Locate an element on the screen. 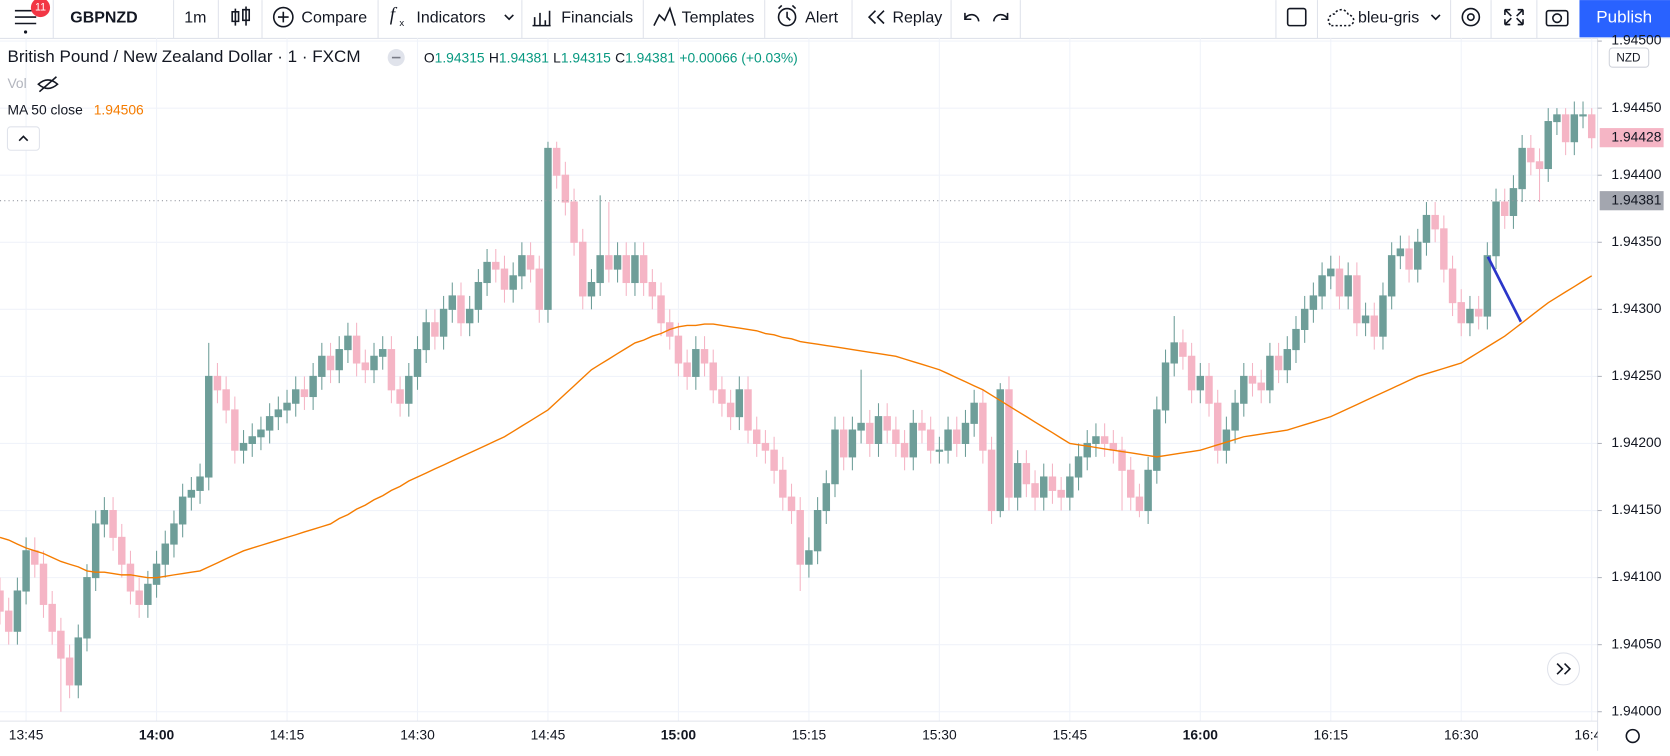 The width and height of the screenshot is (1670, 756). x-tick-label: 16:30 is located at coordinates (1461, 735).